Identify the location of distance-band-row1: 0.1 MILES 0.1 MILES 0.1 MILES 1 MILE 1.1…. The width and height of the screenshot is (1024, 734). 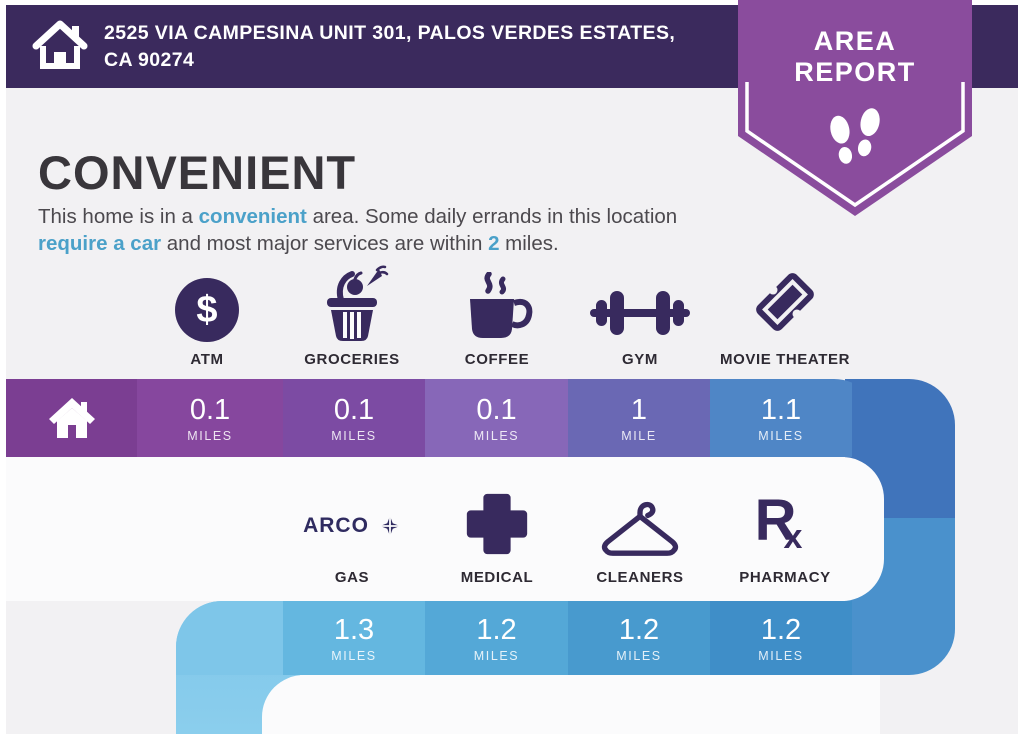
(443, 418).